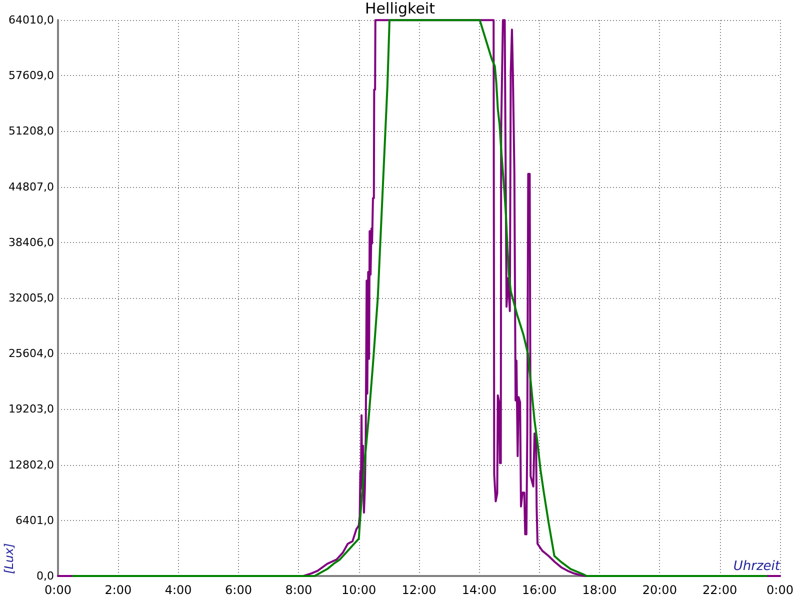 Image resolution: width=800 pixels, height=600 pixels. What do you see at coordinates (31, 409) in the screenshot?
I see `y-tick-label: 19203,0` at bounding box center [31, 409].